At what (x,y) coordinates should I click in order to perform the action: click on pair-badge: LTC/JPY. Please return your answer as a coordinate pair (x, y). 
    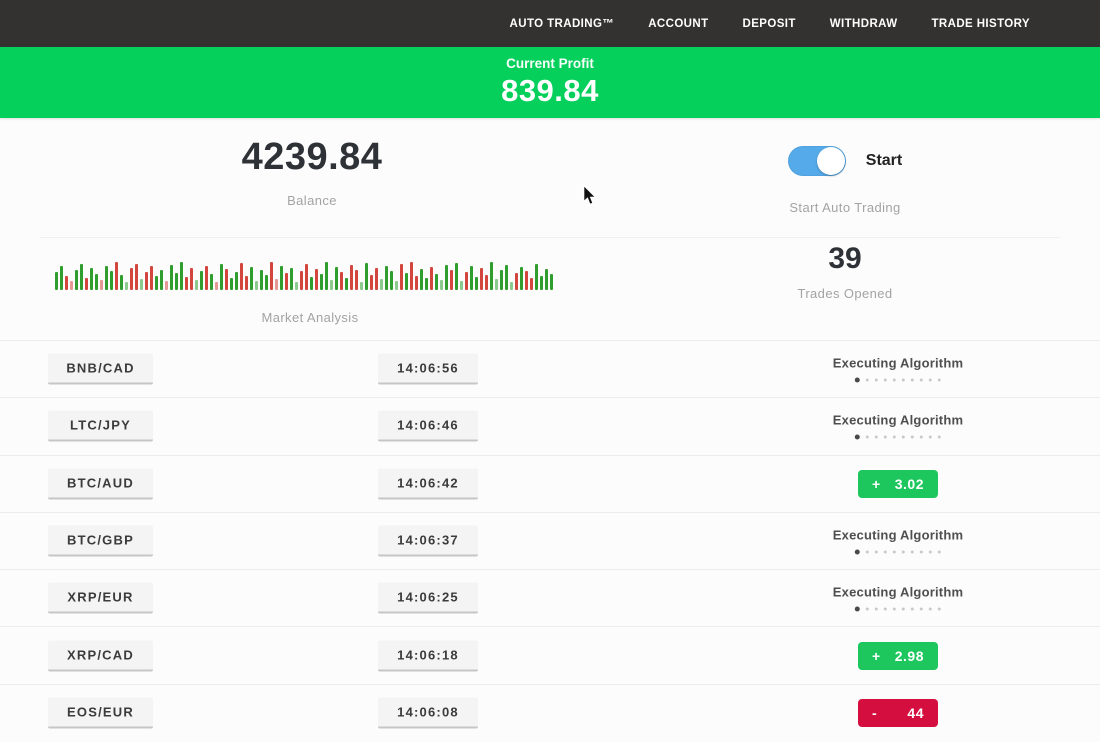
    Looking at the image, I should click on (100, 426).